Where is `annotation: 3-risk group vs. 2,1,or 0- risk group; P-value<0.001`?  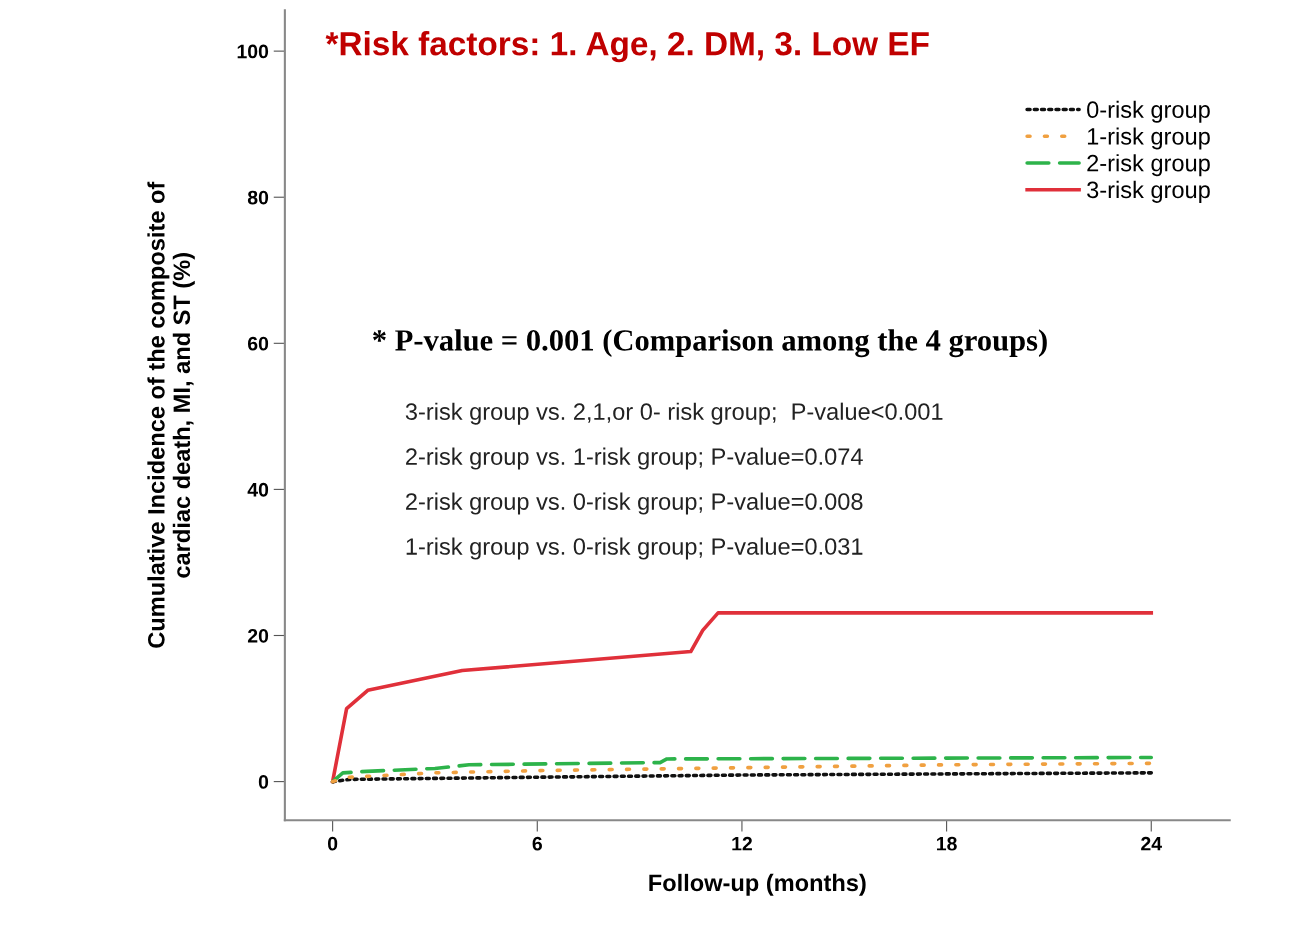 annotation: 3-risk group vs. 2,1,or 0- risk group; P-value<0.001 is located at coordinates (674, 413).